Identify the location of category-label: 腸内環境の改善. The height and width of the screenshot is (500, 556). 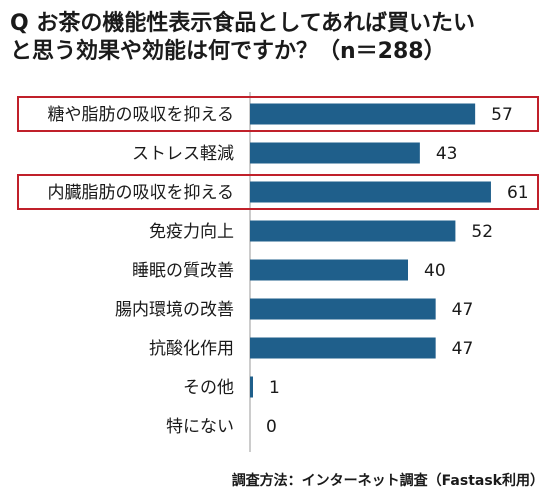
(174, 310).